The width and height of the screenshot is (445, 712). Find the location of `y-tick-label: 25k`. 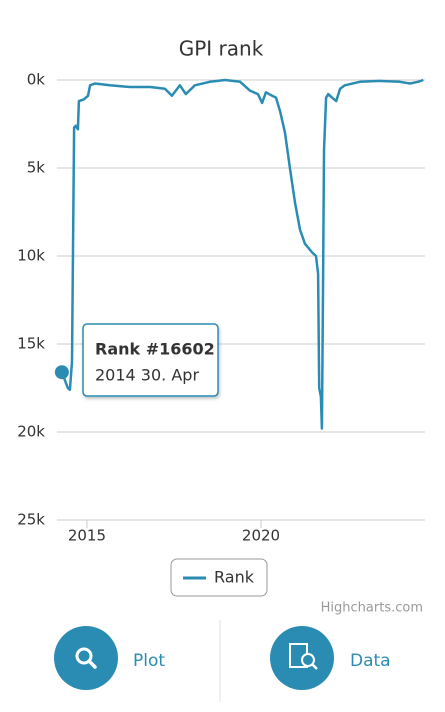

y-tick-label: 25k is located at coordinates (31, 520).